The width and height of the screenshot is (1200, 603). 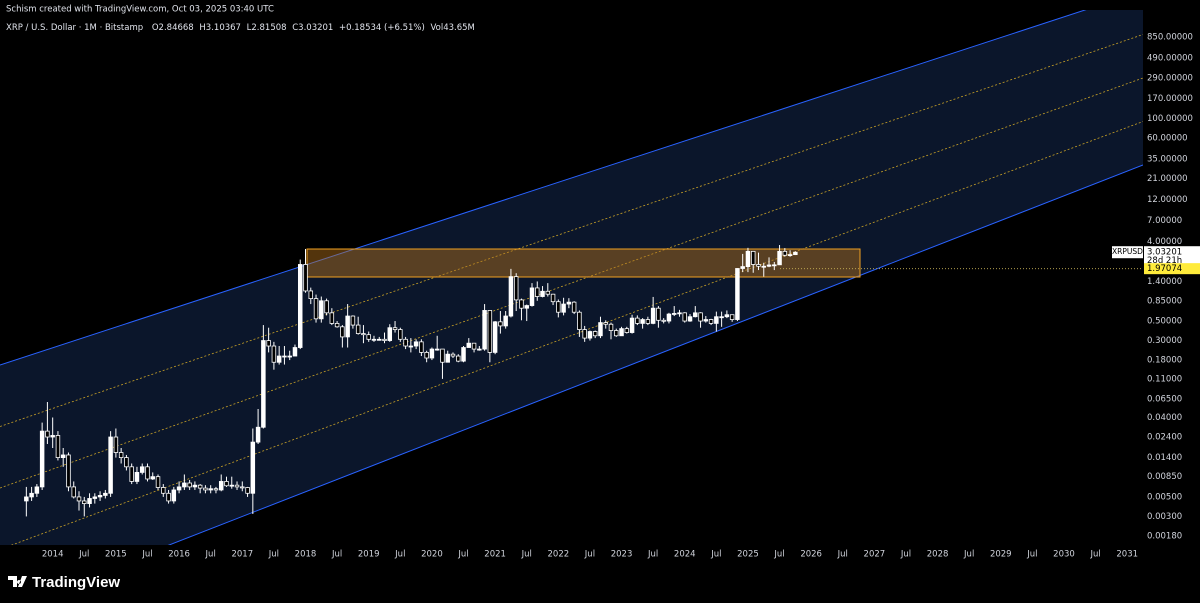 I want to click on y-tick-label: 0.18000, so click(x=1164, y=361).